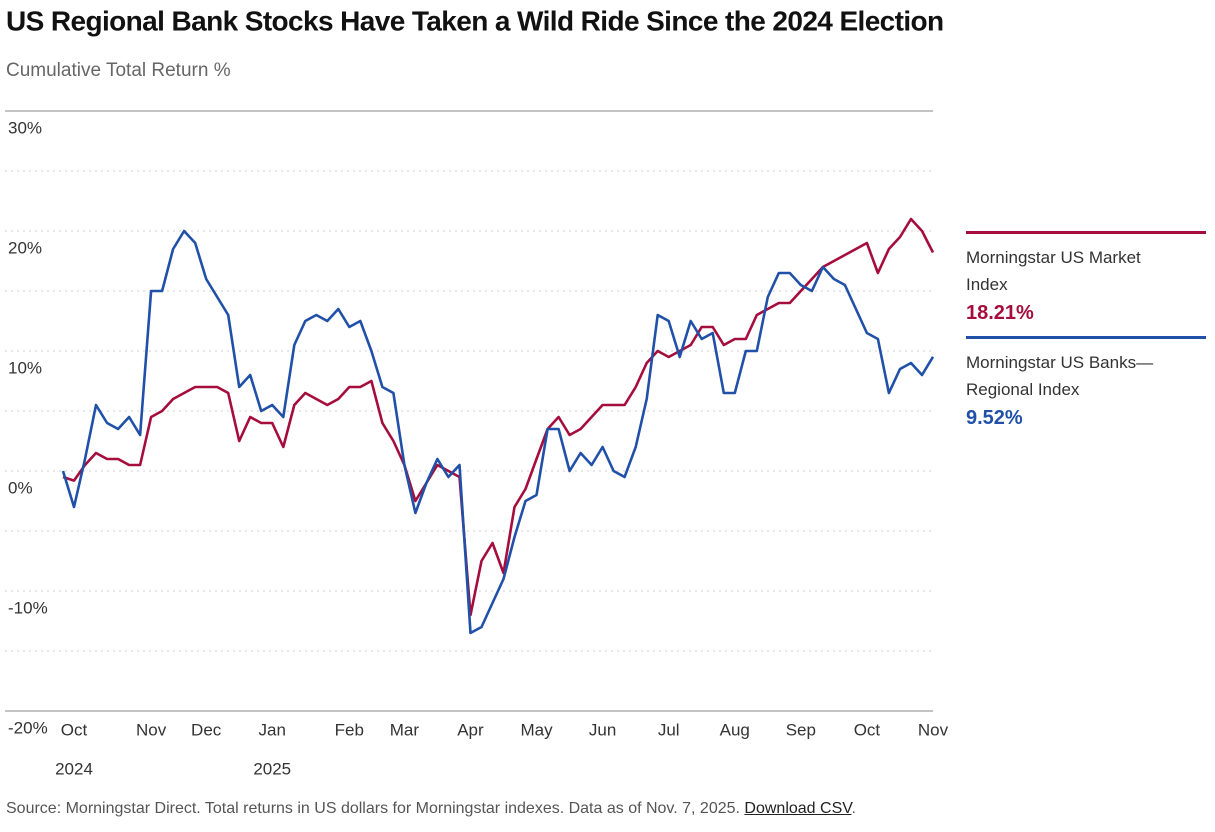  Describe the element at coordinates (602, 729) in the screenshot. I see `x-tick-label: Jun` at that location.